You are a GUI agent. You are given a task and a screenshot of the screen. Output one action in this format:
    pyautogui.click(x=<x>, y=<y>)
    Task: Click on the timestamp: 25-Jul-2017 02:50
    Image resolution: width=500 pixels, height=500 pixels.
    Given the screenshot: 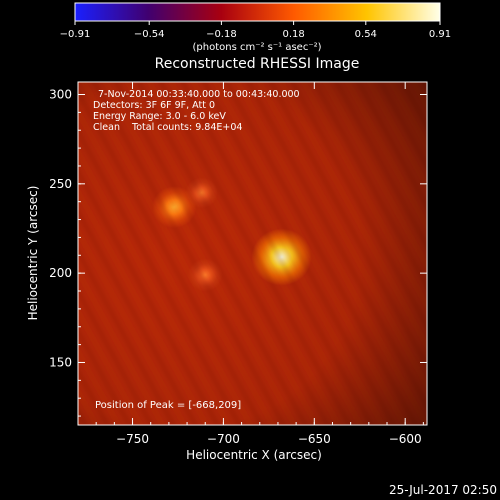 What is the action you would take?
    pyautogui.click(x=443, y=490)
    